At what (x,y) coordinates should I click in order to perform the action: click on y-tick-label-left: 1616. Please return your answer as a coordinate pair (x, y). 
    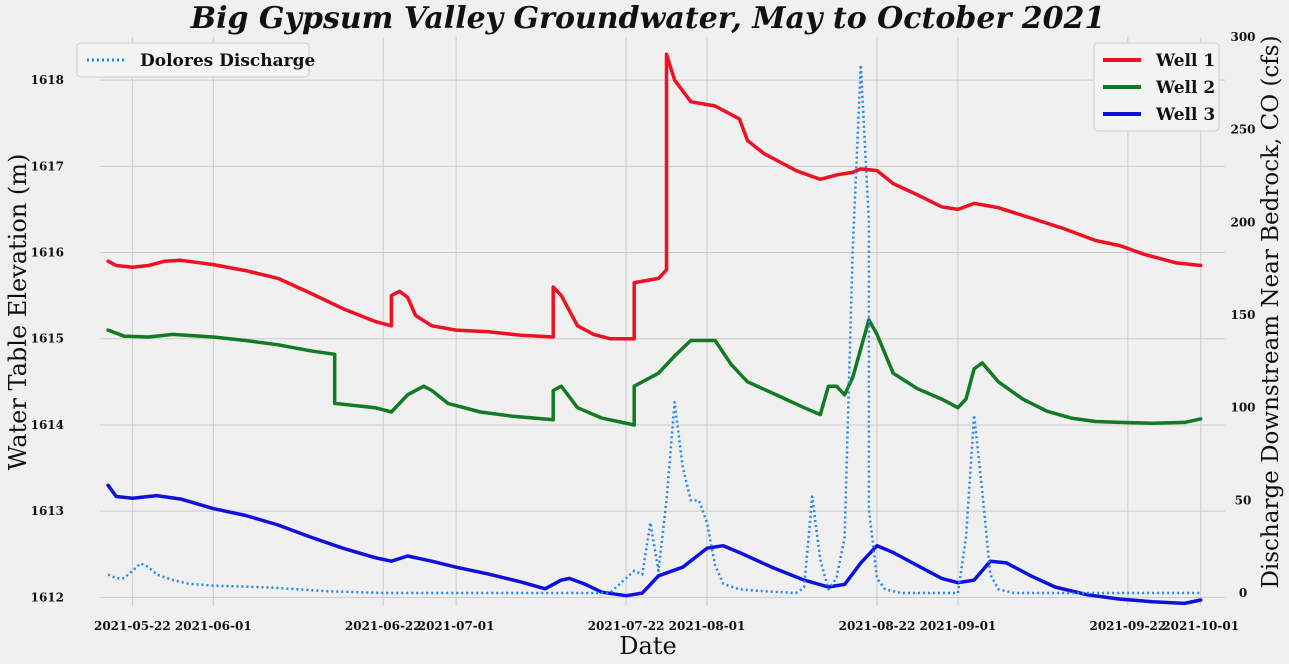
    Looking at the image, I should click on (47, 253).